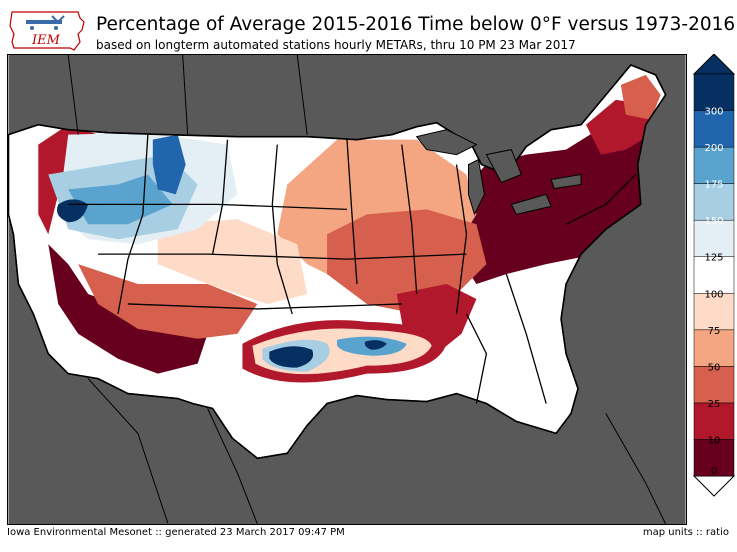 This screenshot has width=737, height=552. What do you see at coordinates (232, 261) in the screenshot?
I see `contour-central-light` at bounding box center [232, 261].